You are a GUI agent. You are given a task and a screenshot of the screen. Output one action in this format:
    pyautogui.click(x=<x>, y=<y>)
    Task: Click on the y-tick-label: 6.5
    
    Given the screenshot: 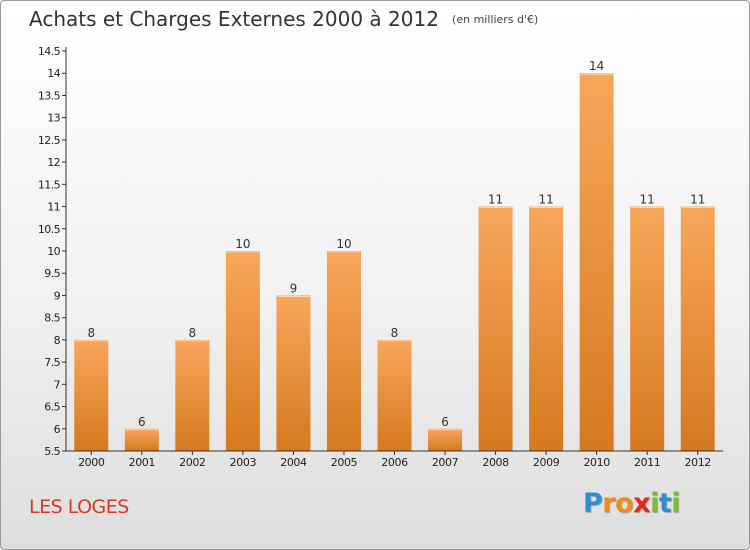 What is the action you would take?
    pyautogui.click(x=52, y=407)
    